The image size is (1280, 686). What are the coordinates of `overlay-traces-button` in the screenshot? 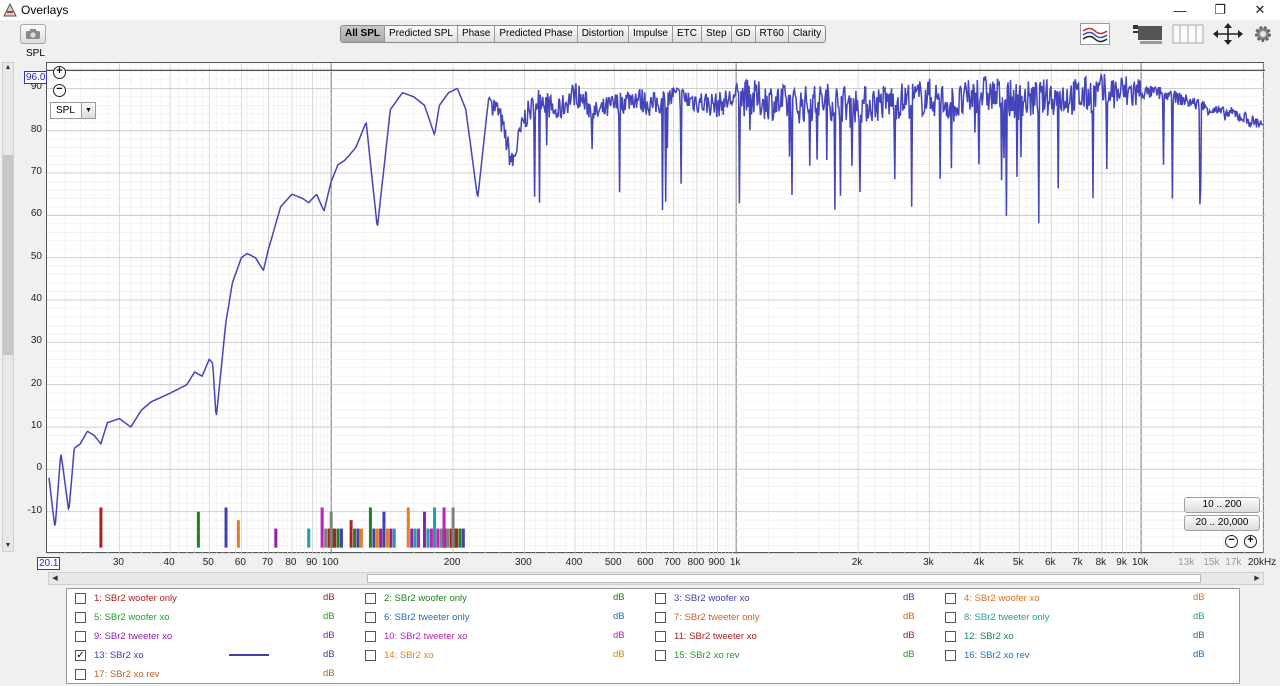 It's located at (1095, 34).